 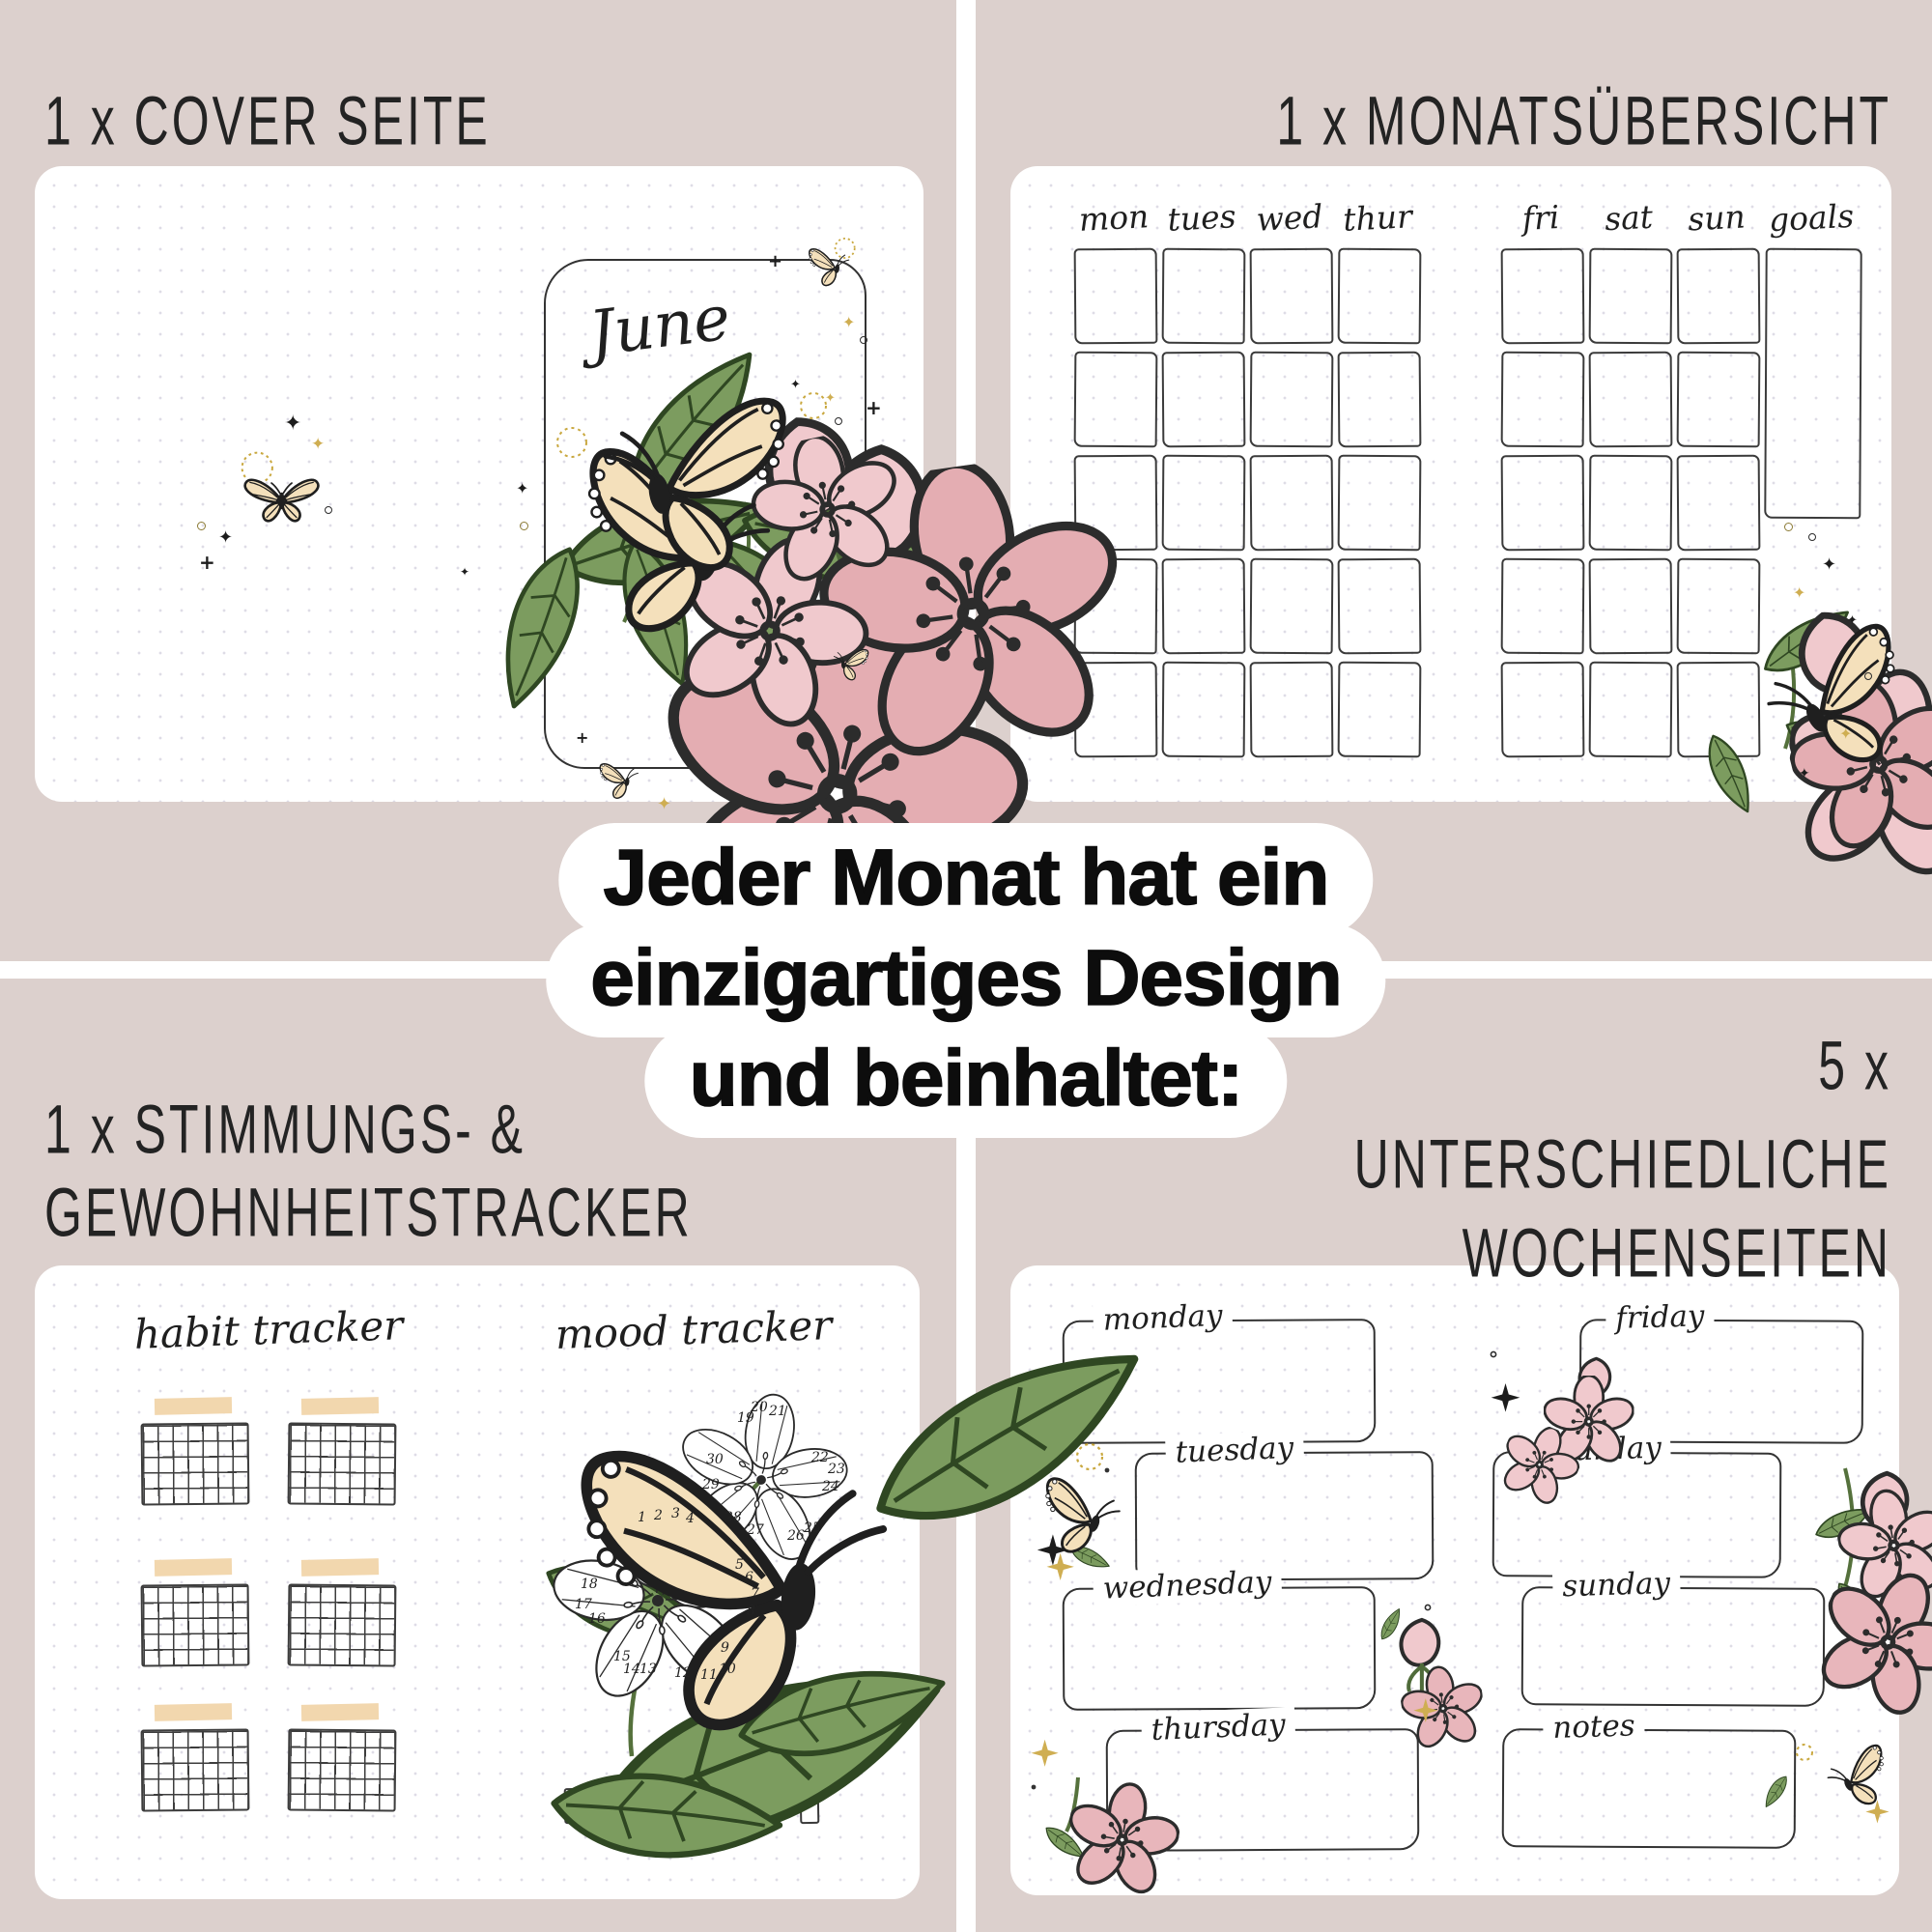 What do you see at coordinates (1717, 218) in the screenshot?
I see `monthly-day-label: sun` at bounding box center [1717, 218].